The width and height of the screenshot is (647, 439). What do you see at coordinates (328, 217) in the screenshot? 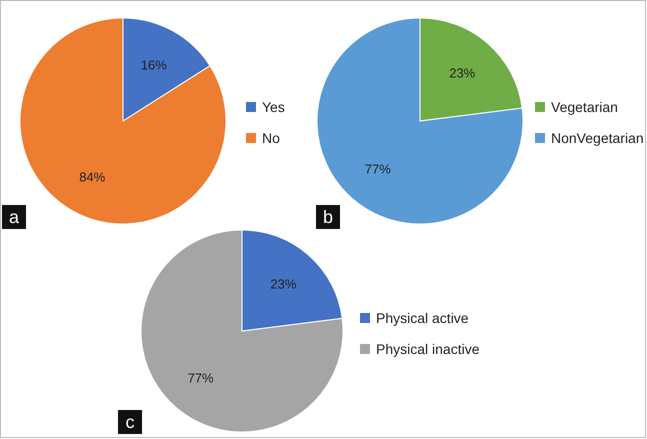
I see `text: b` at bounding box center [328, 217].